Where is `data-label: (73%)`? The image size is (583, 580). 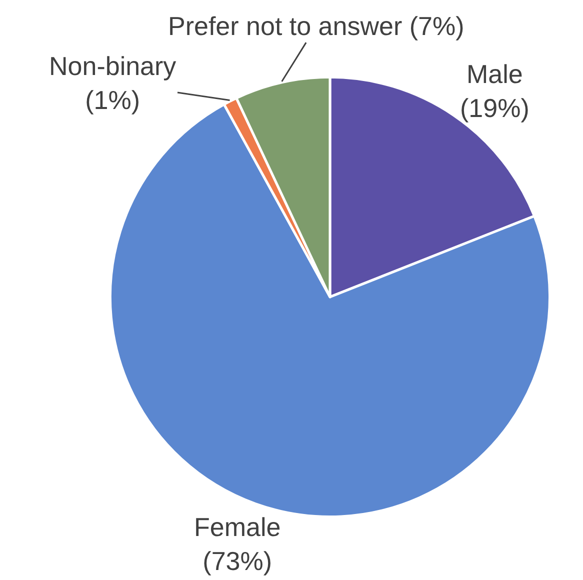 data-label: (73%) is located at coordinates (237, 561).